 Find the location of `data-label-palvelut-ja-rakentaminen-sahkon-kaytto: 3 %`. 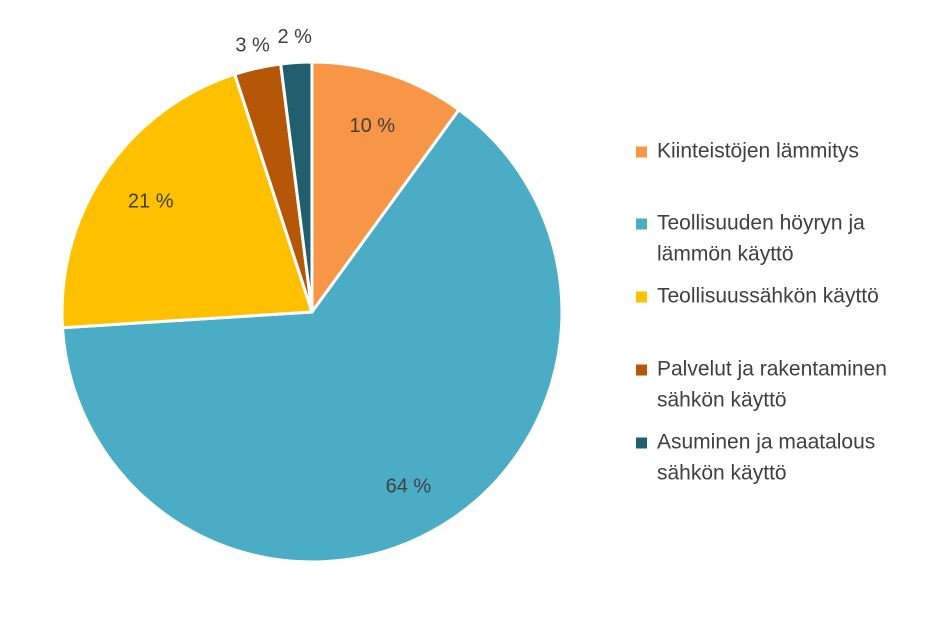

data-label-palvelut-ja-rakentaminen-sahkon-kaytto: 3 % is located at coordinates (252, 45).